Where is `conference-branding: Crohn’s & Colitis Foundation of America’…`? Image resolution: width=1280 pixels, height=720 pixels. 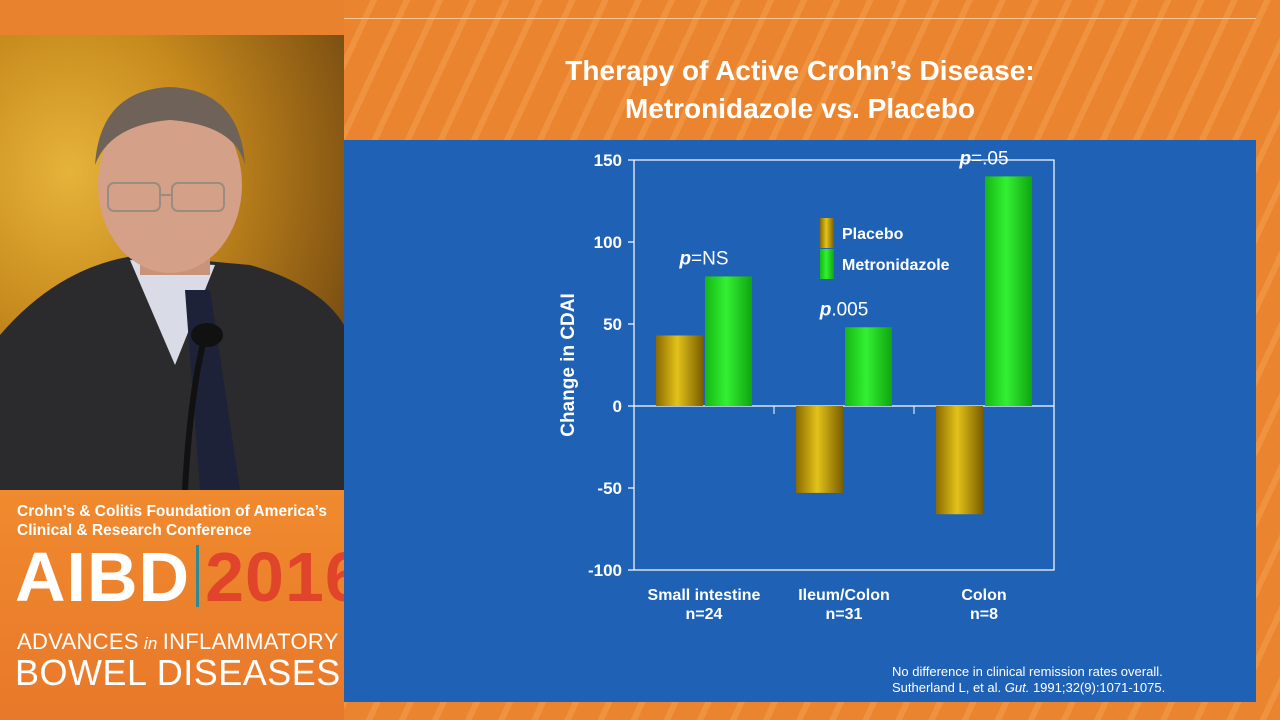
conference-branding: Crohn’s & Colitis Foundation of America’… is located at coordinates (182, 605).